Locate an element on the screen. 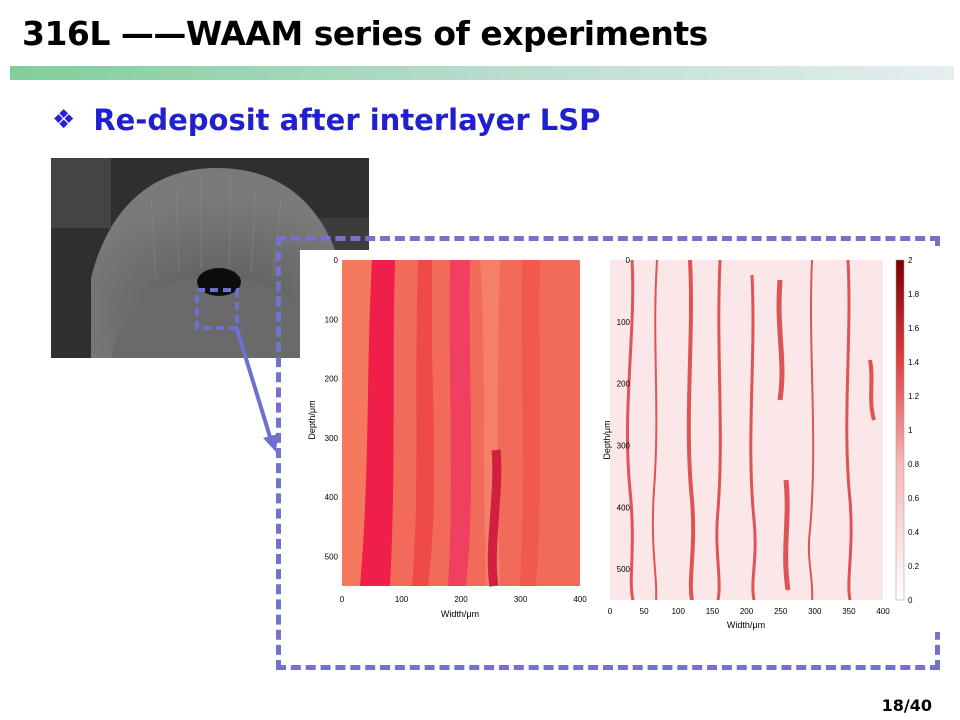 Image resolution: width=960 pixels, height=720 pixels. colorbar-tick-label: 0.8 is located at coordinates (914, 464).